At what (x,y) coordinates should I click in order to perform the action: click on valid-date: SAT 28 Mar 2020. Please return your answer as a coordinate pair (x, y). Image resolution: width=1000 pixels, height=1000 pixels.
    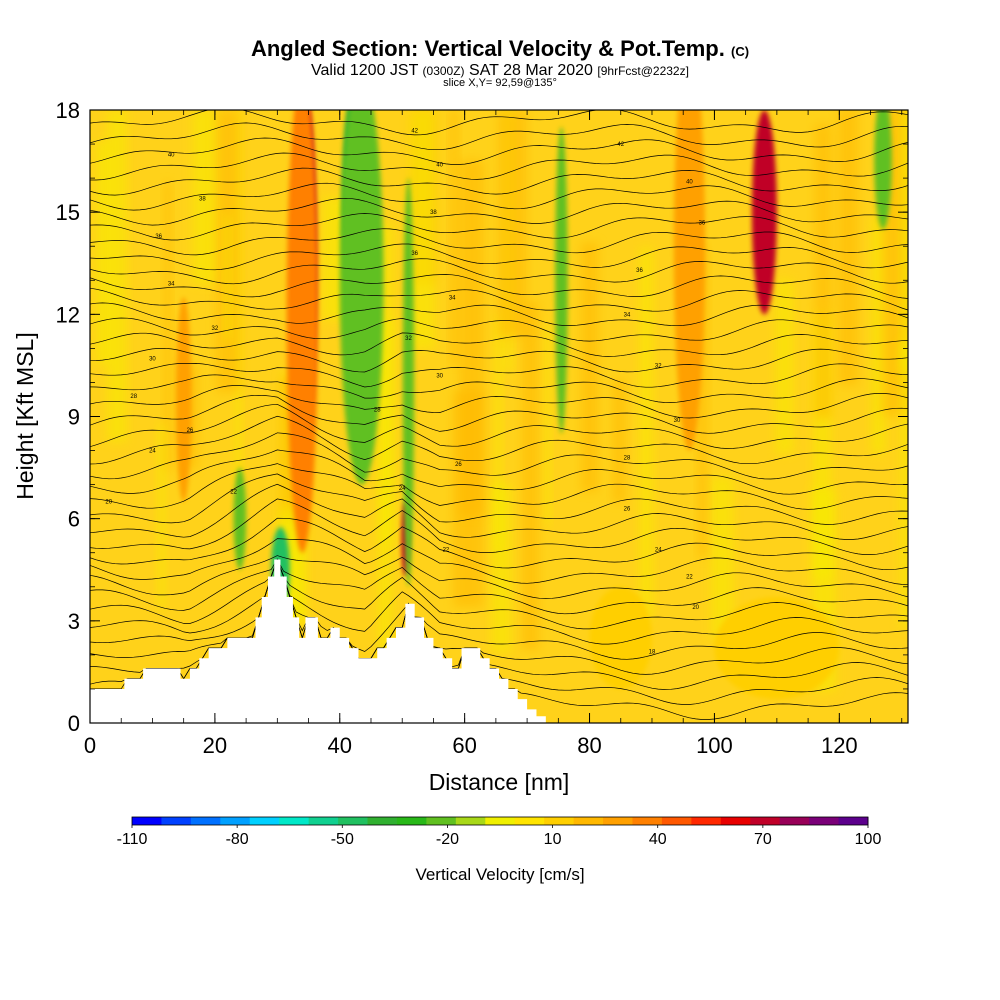
    Looking at the image, I should click on (531, 70).